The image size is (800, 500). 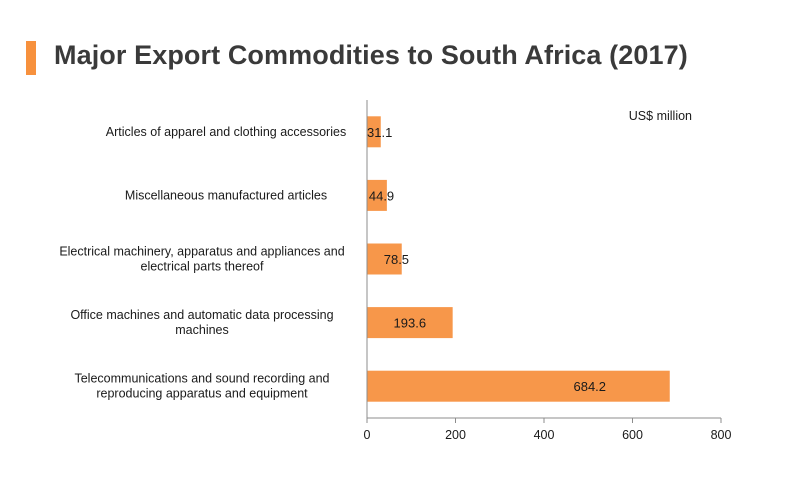 I want to click on category-label-line: reproducing apparatus and equipment, so click(x=202, y=394).